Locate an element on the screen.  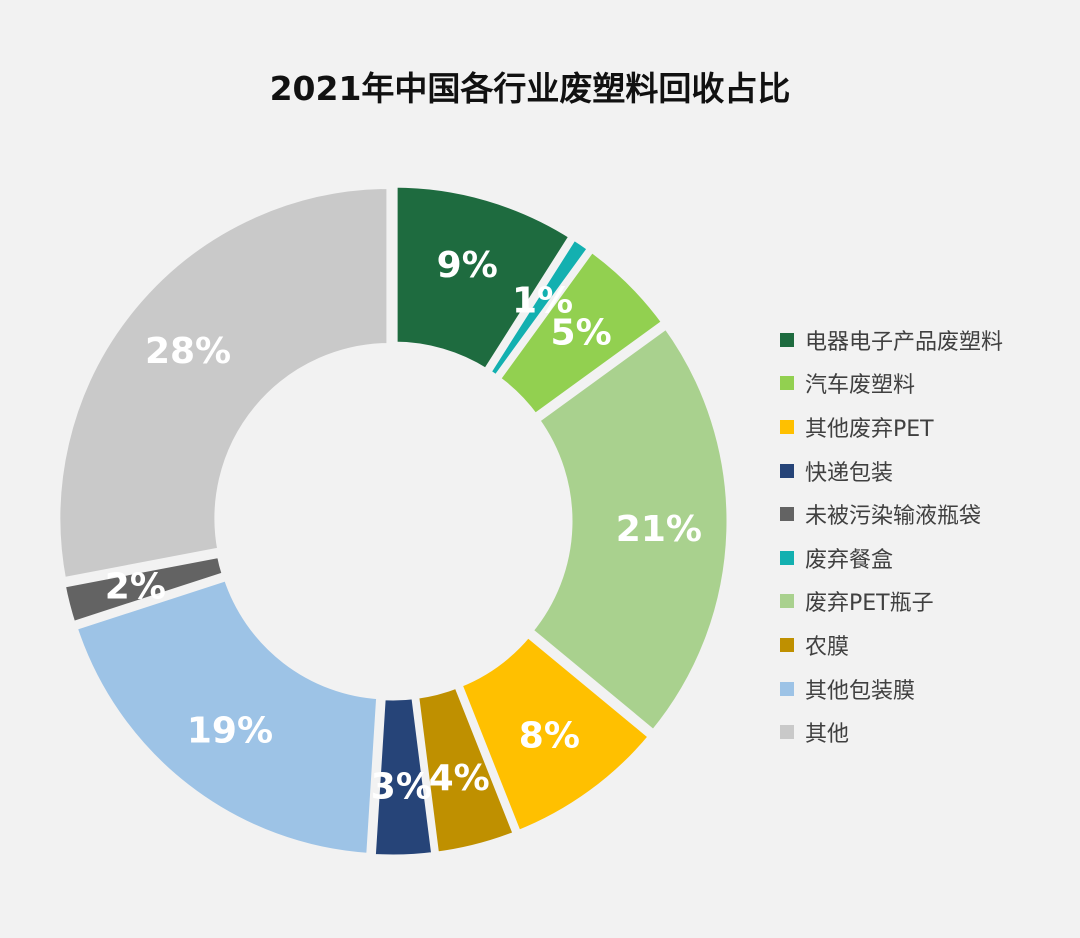
legend-item-5: 废弃餐盒 is located at coordinates (891, 558).